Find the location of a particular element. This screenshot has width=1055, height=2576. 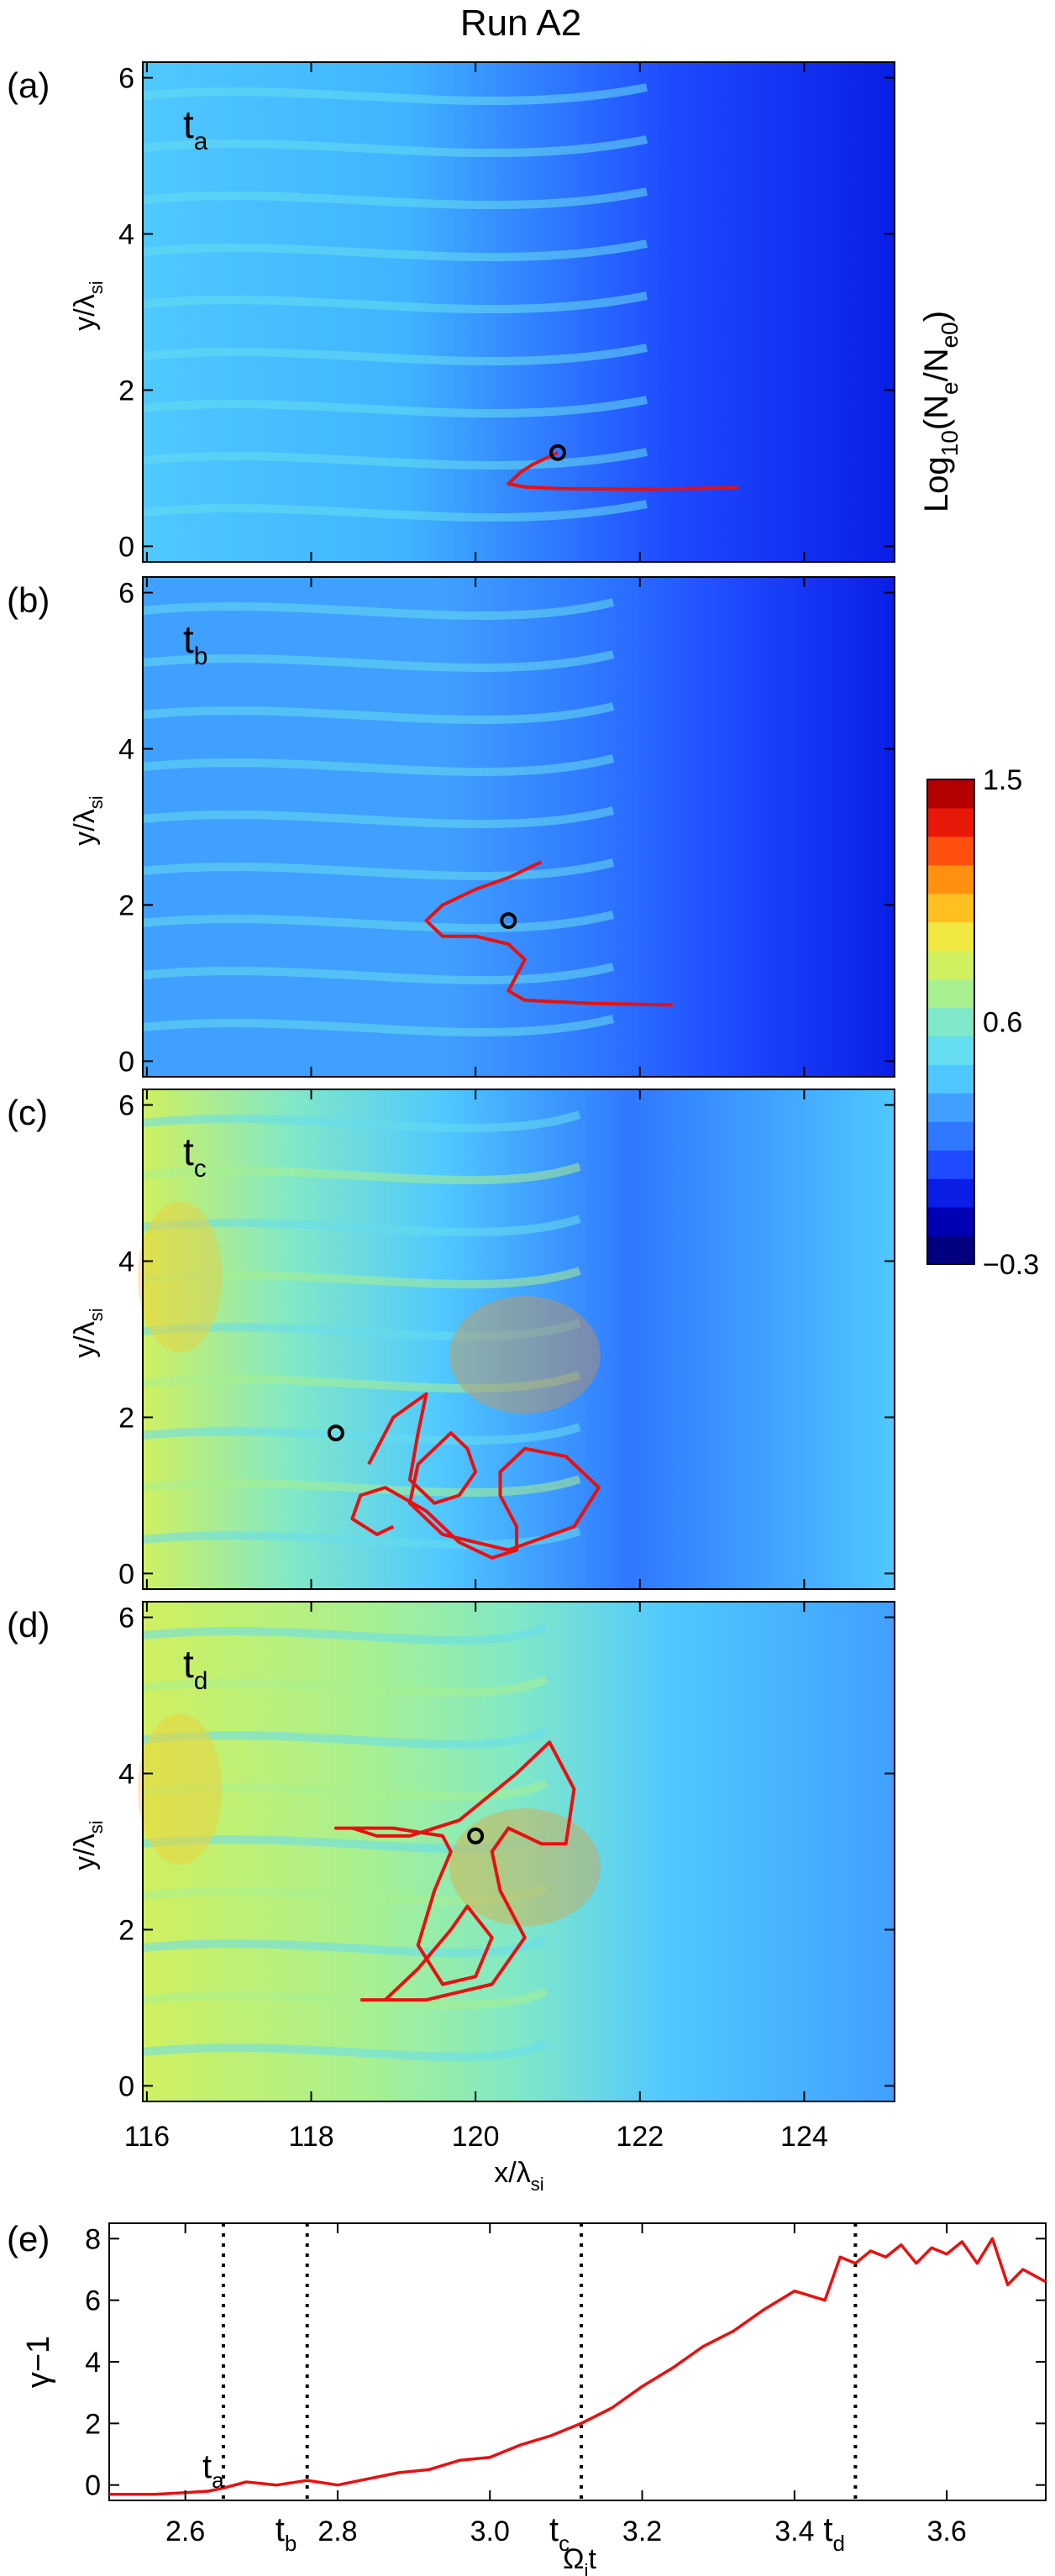

x-axis-label: Ωit is located at coordinates (579, 2559).